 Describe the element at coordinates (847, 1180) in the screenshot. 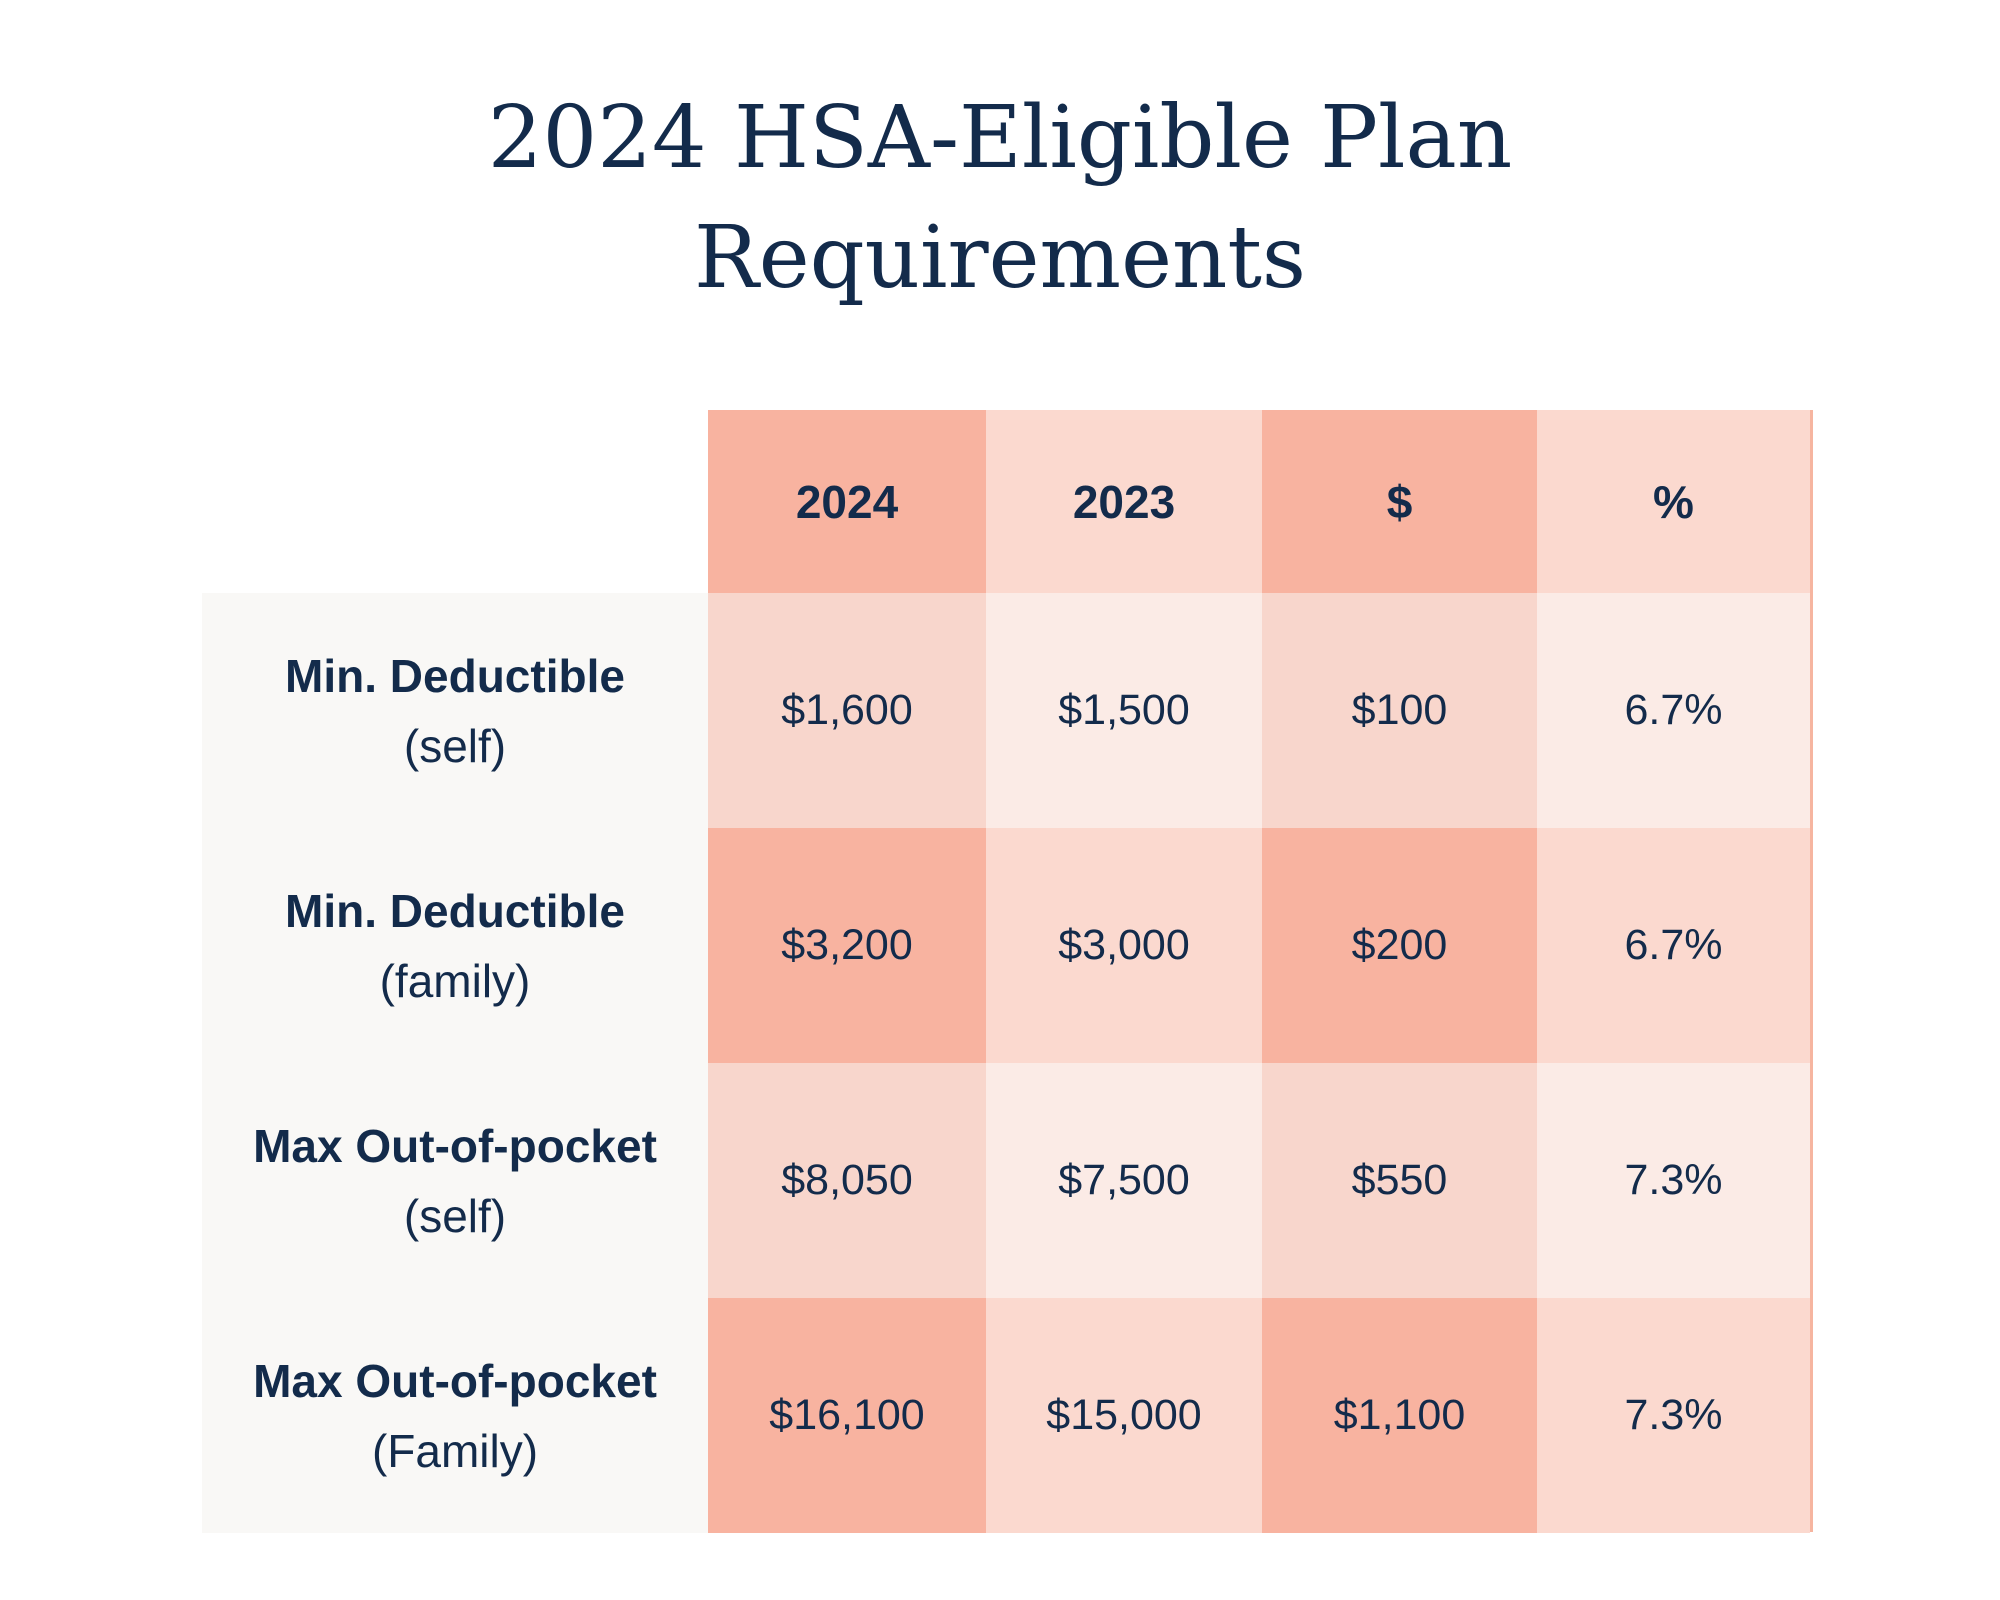

I see `table-cell: $8,050` at that location.